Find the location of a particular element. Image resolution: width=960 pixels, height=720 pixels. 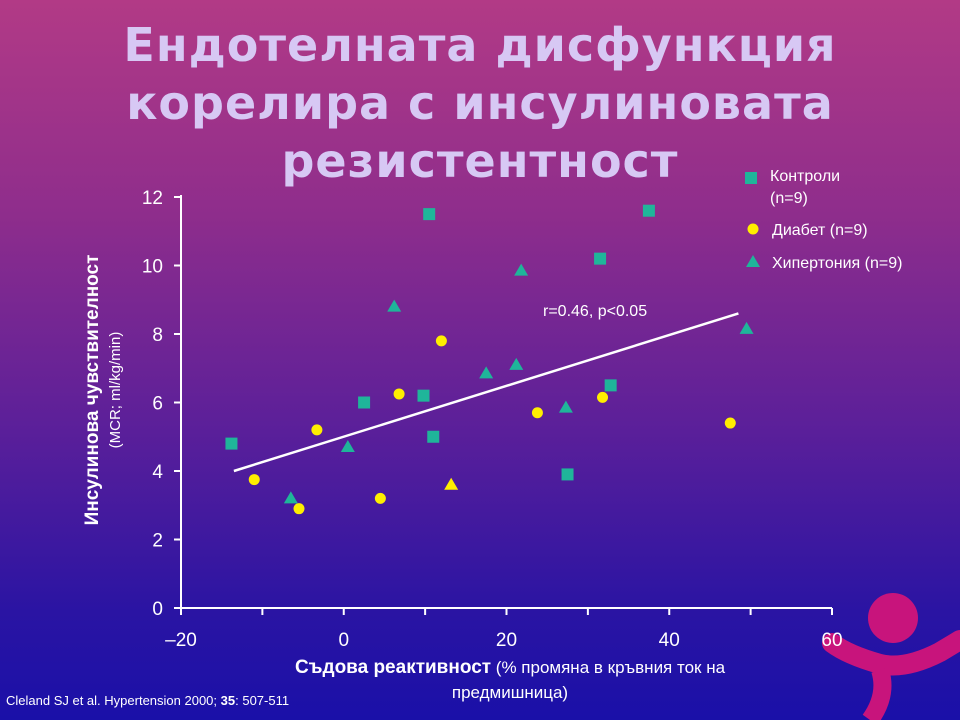

logo-body is located at coordinates (877, 693).